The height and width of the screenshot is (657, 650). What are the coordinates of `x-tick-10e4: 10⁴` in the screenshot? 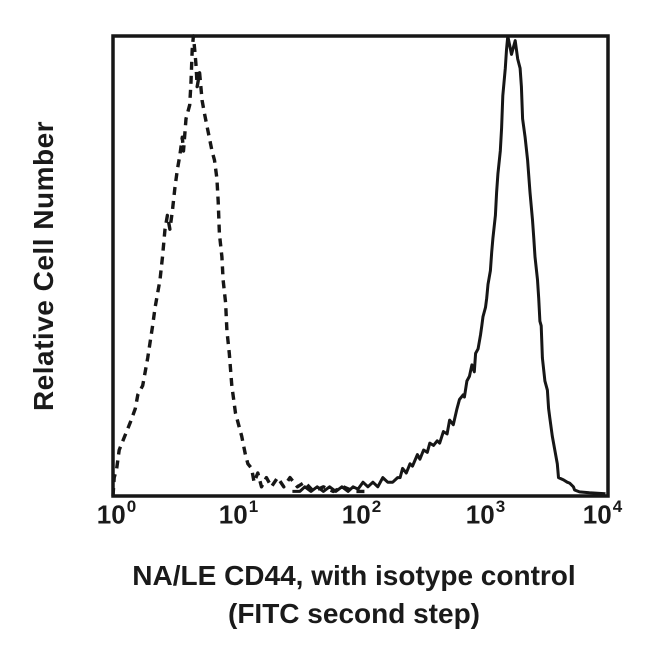 It's located at (602, 514).